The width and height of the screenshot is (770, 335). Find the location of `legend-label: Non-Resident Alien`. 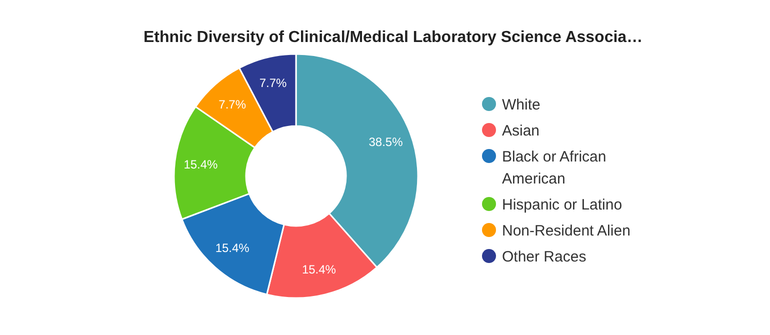

legend-label: Non-Resident Alien is located at coordinates (566, 231).